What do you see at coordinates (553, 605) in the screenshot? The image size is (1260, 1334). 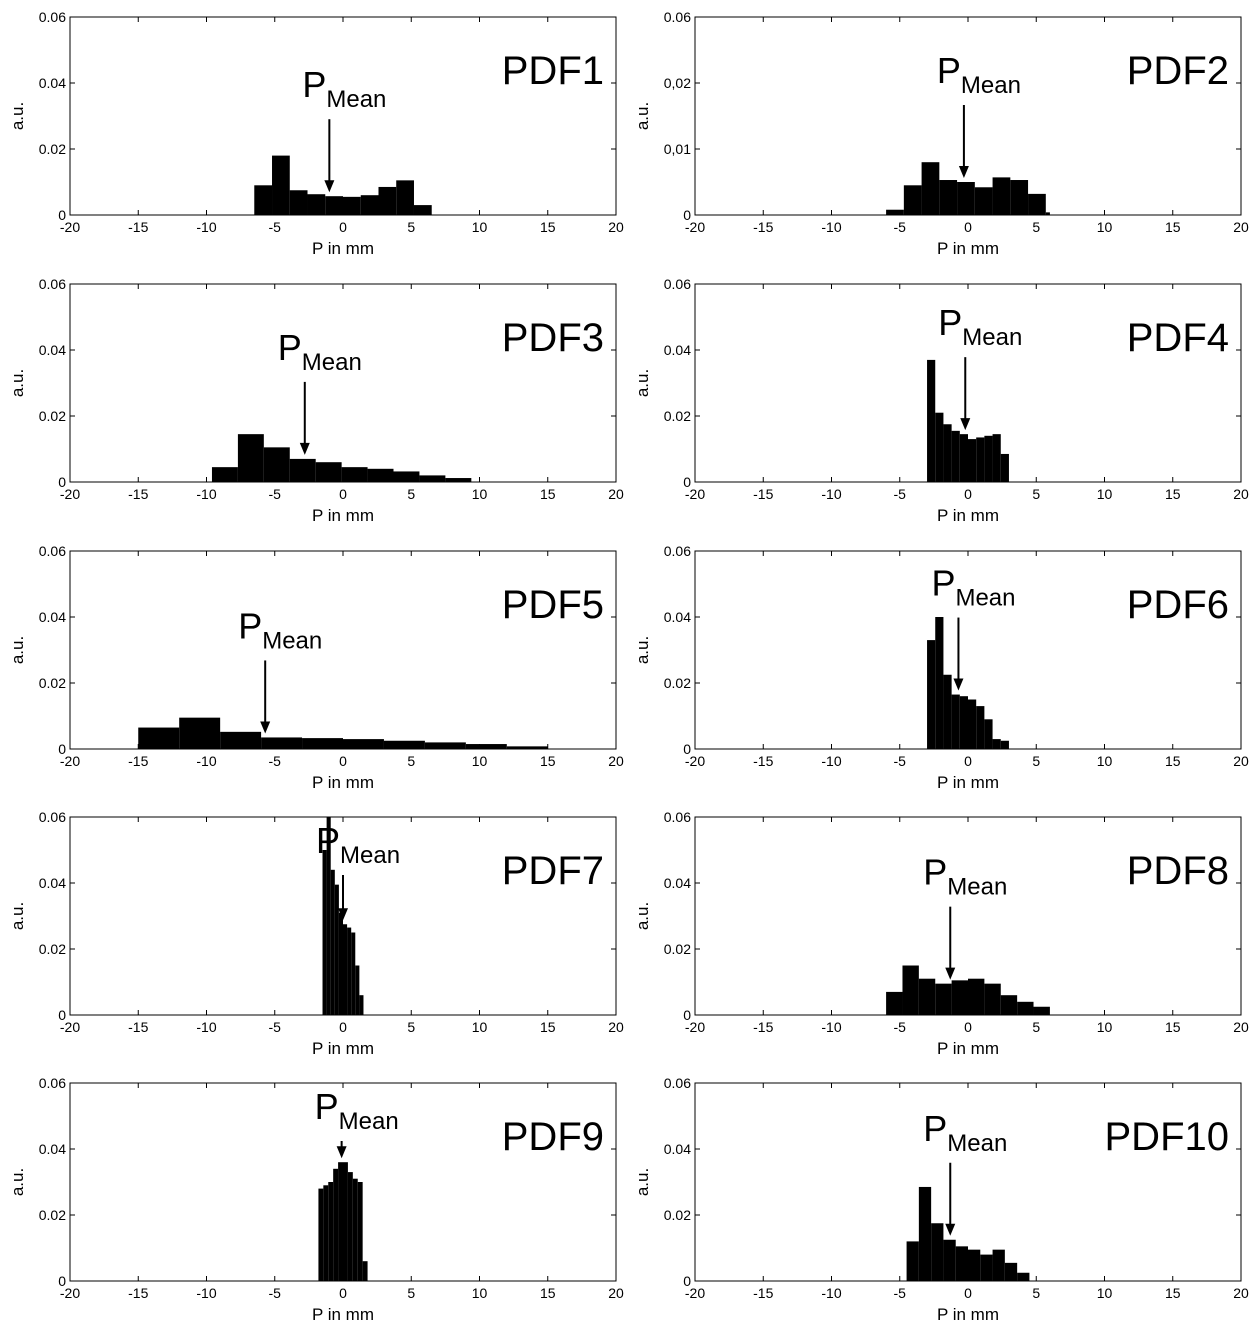 I see `panel-title: PDF5` at bounding box center [553, 605].